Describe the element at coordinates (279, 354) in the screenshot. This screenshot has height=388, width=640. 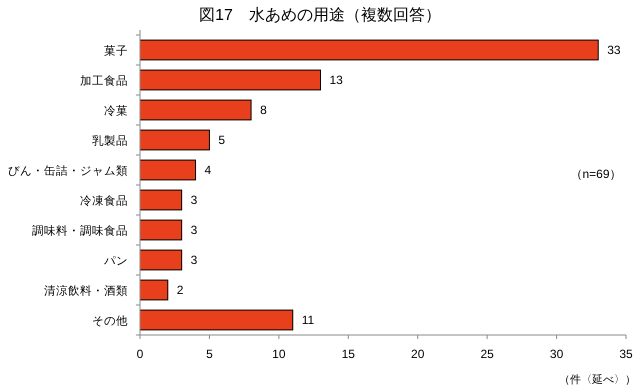
I see `x-tick-label: 10` at that location.